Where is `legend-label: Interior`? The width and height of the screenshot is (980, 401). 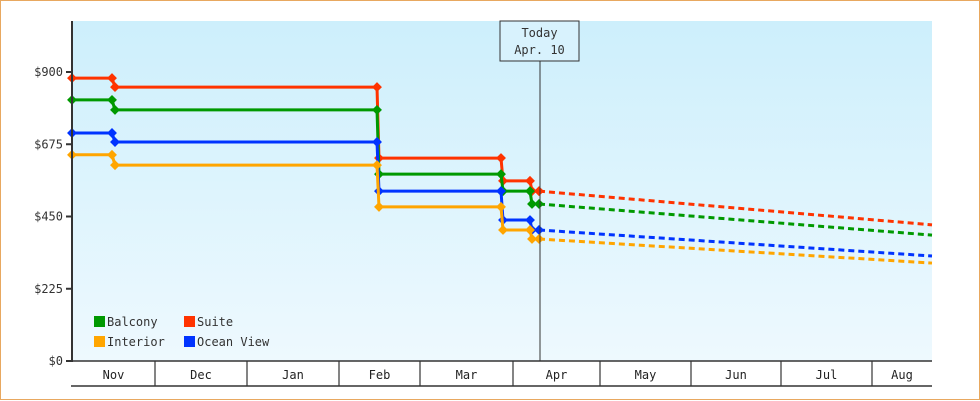
legend-label: Interior is located at coordinates (136, 342).